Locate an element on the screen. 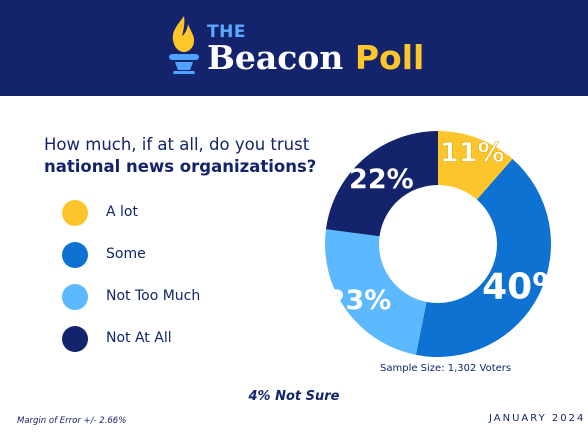  legend-label: Some is located at coordinates (126, 254).